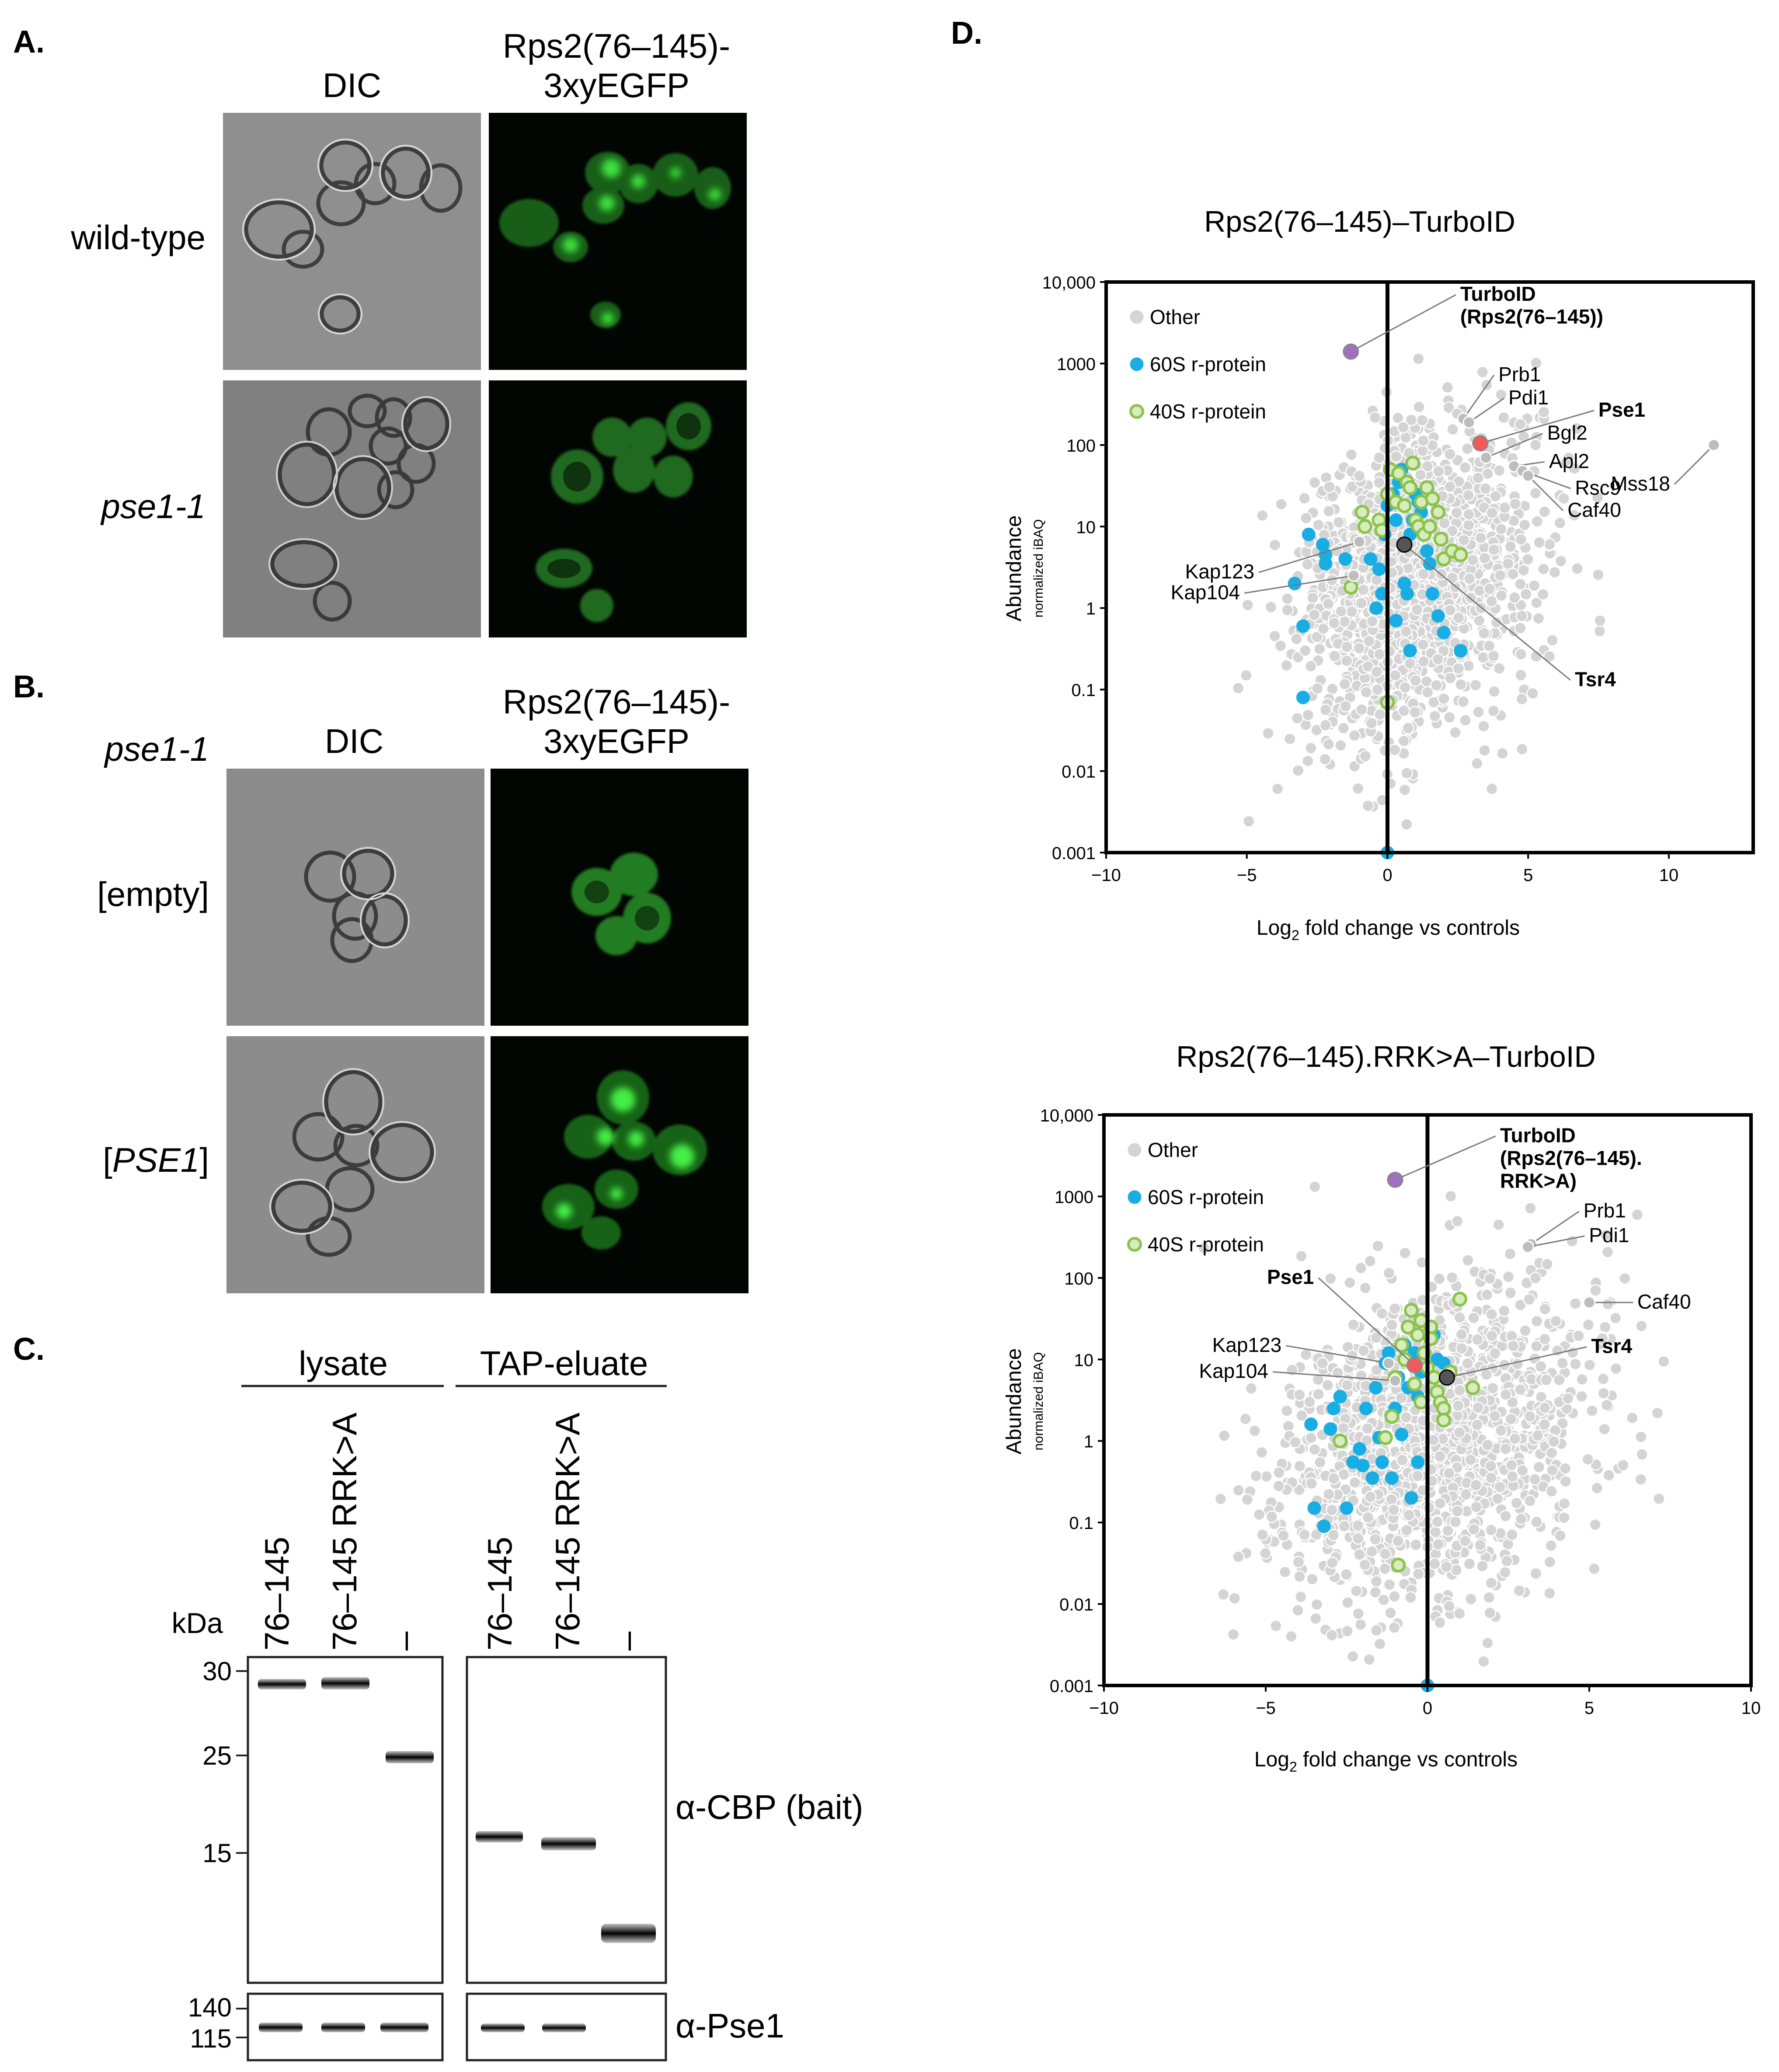 Image resolution: width=1779 pixels, height=2072 pixels. What do you see at coordinates (352, 509) in the screenshot?
I see `panel-a-dic-pse1-image` at bounding box center [352, 509].